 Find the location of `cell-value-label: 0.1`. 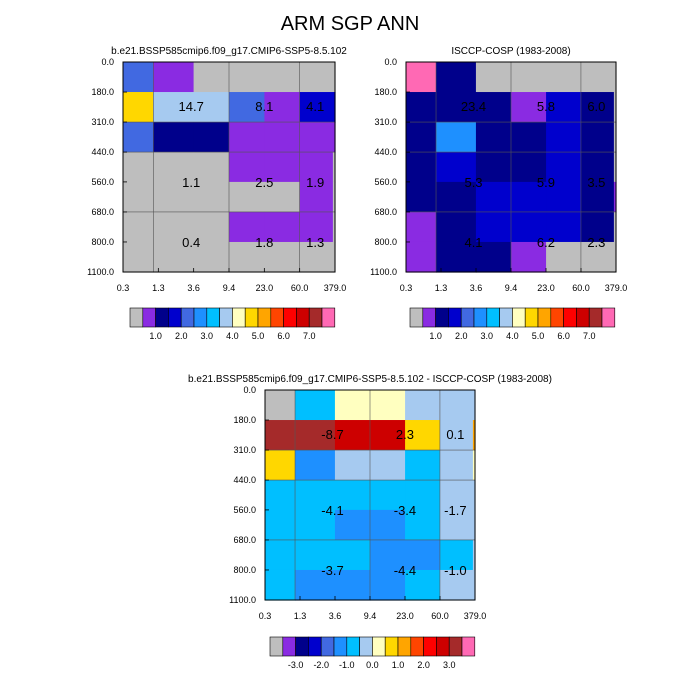

cell-value-label: 0.1 is located at coordinates (455, 434).